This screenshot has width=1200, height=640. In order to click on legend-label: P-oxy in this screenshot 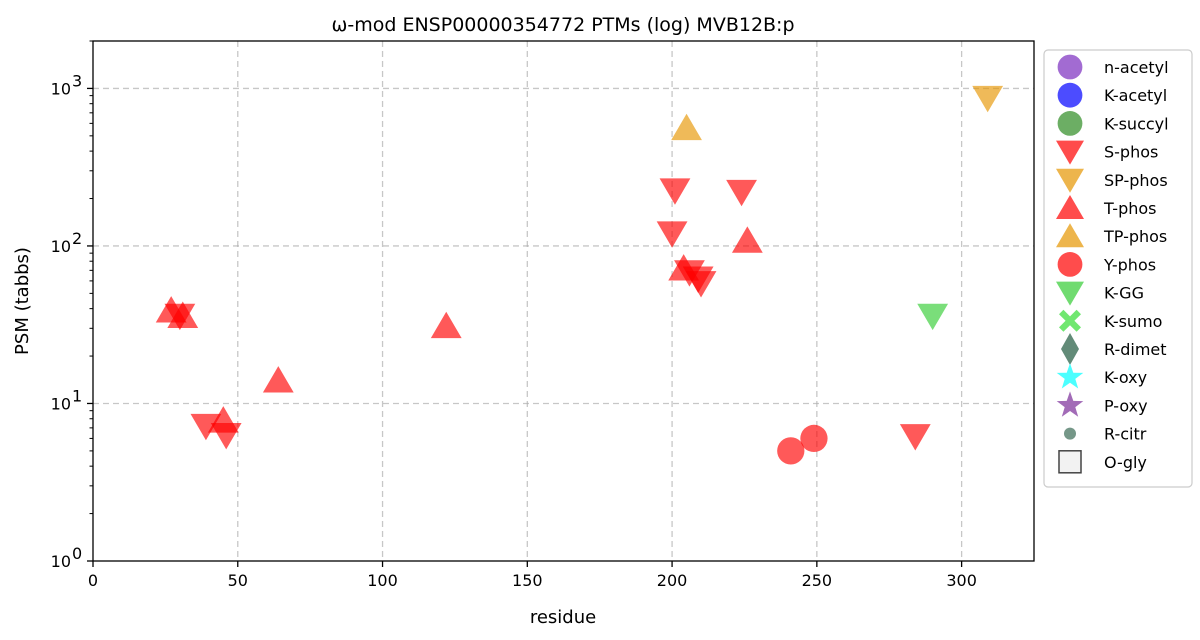, I will do `click(1126, 405)`.